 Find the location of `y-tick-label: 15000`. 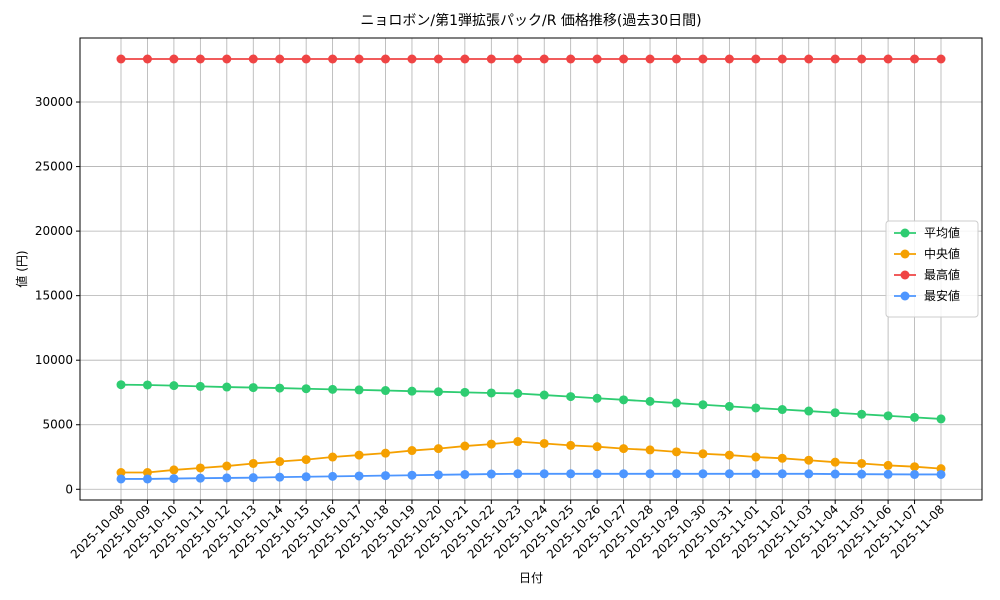

y-tick-label: 15000 is located at coordinates (54, 296).